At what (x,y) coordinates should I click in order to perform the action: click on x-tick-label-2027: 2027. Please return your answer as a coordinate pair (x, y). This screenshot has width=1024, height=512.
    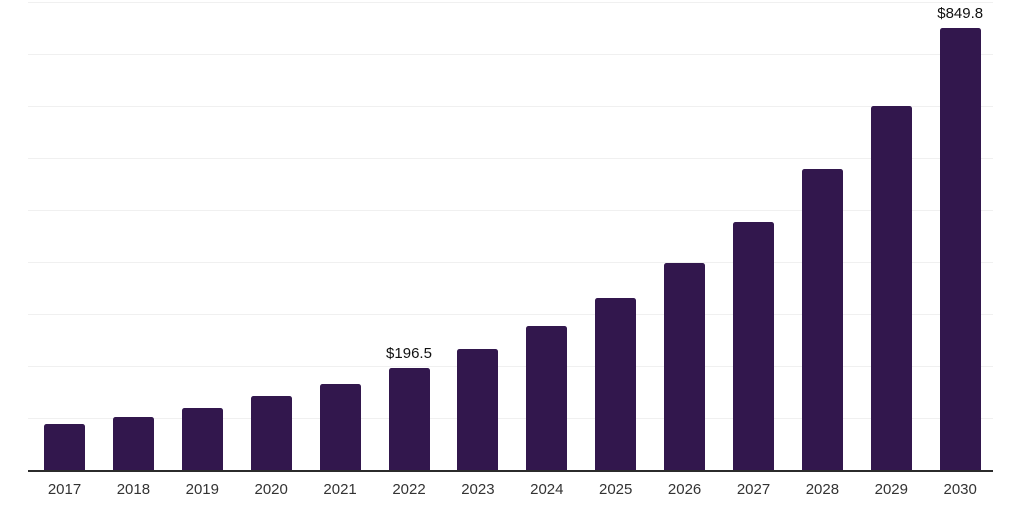
    Looking at the image, I should click on (753, 489).